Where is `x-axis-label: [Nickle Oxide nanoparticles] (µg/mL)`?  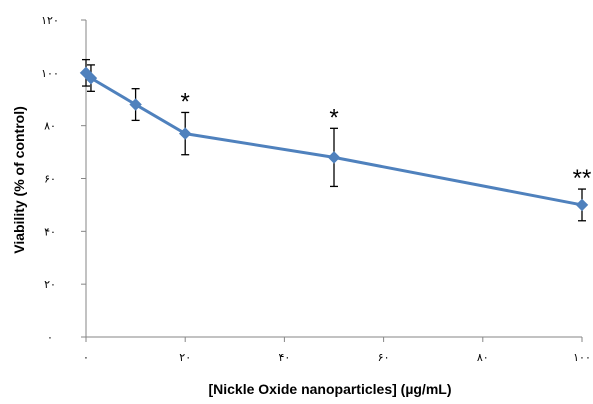 x-axis-label: [Nickle Oxide nanoparticles] (µg/mL) is located at coordinates (329, 389).